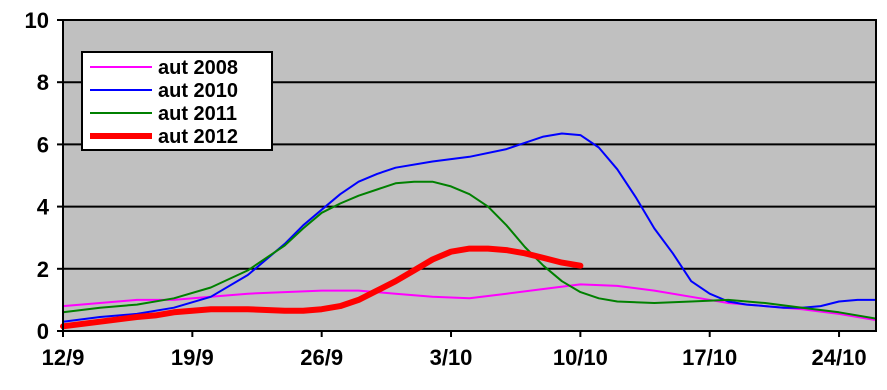 This screenshot has height=390, width=887. I want to click on series-line-aut-2012, so click(322, 287).